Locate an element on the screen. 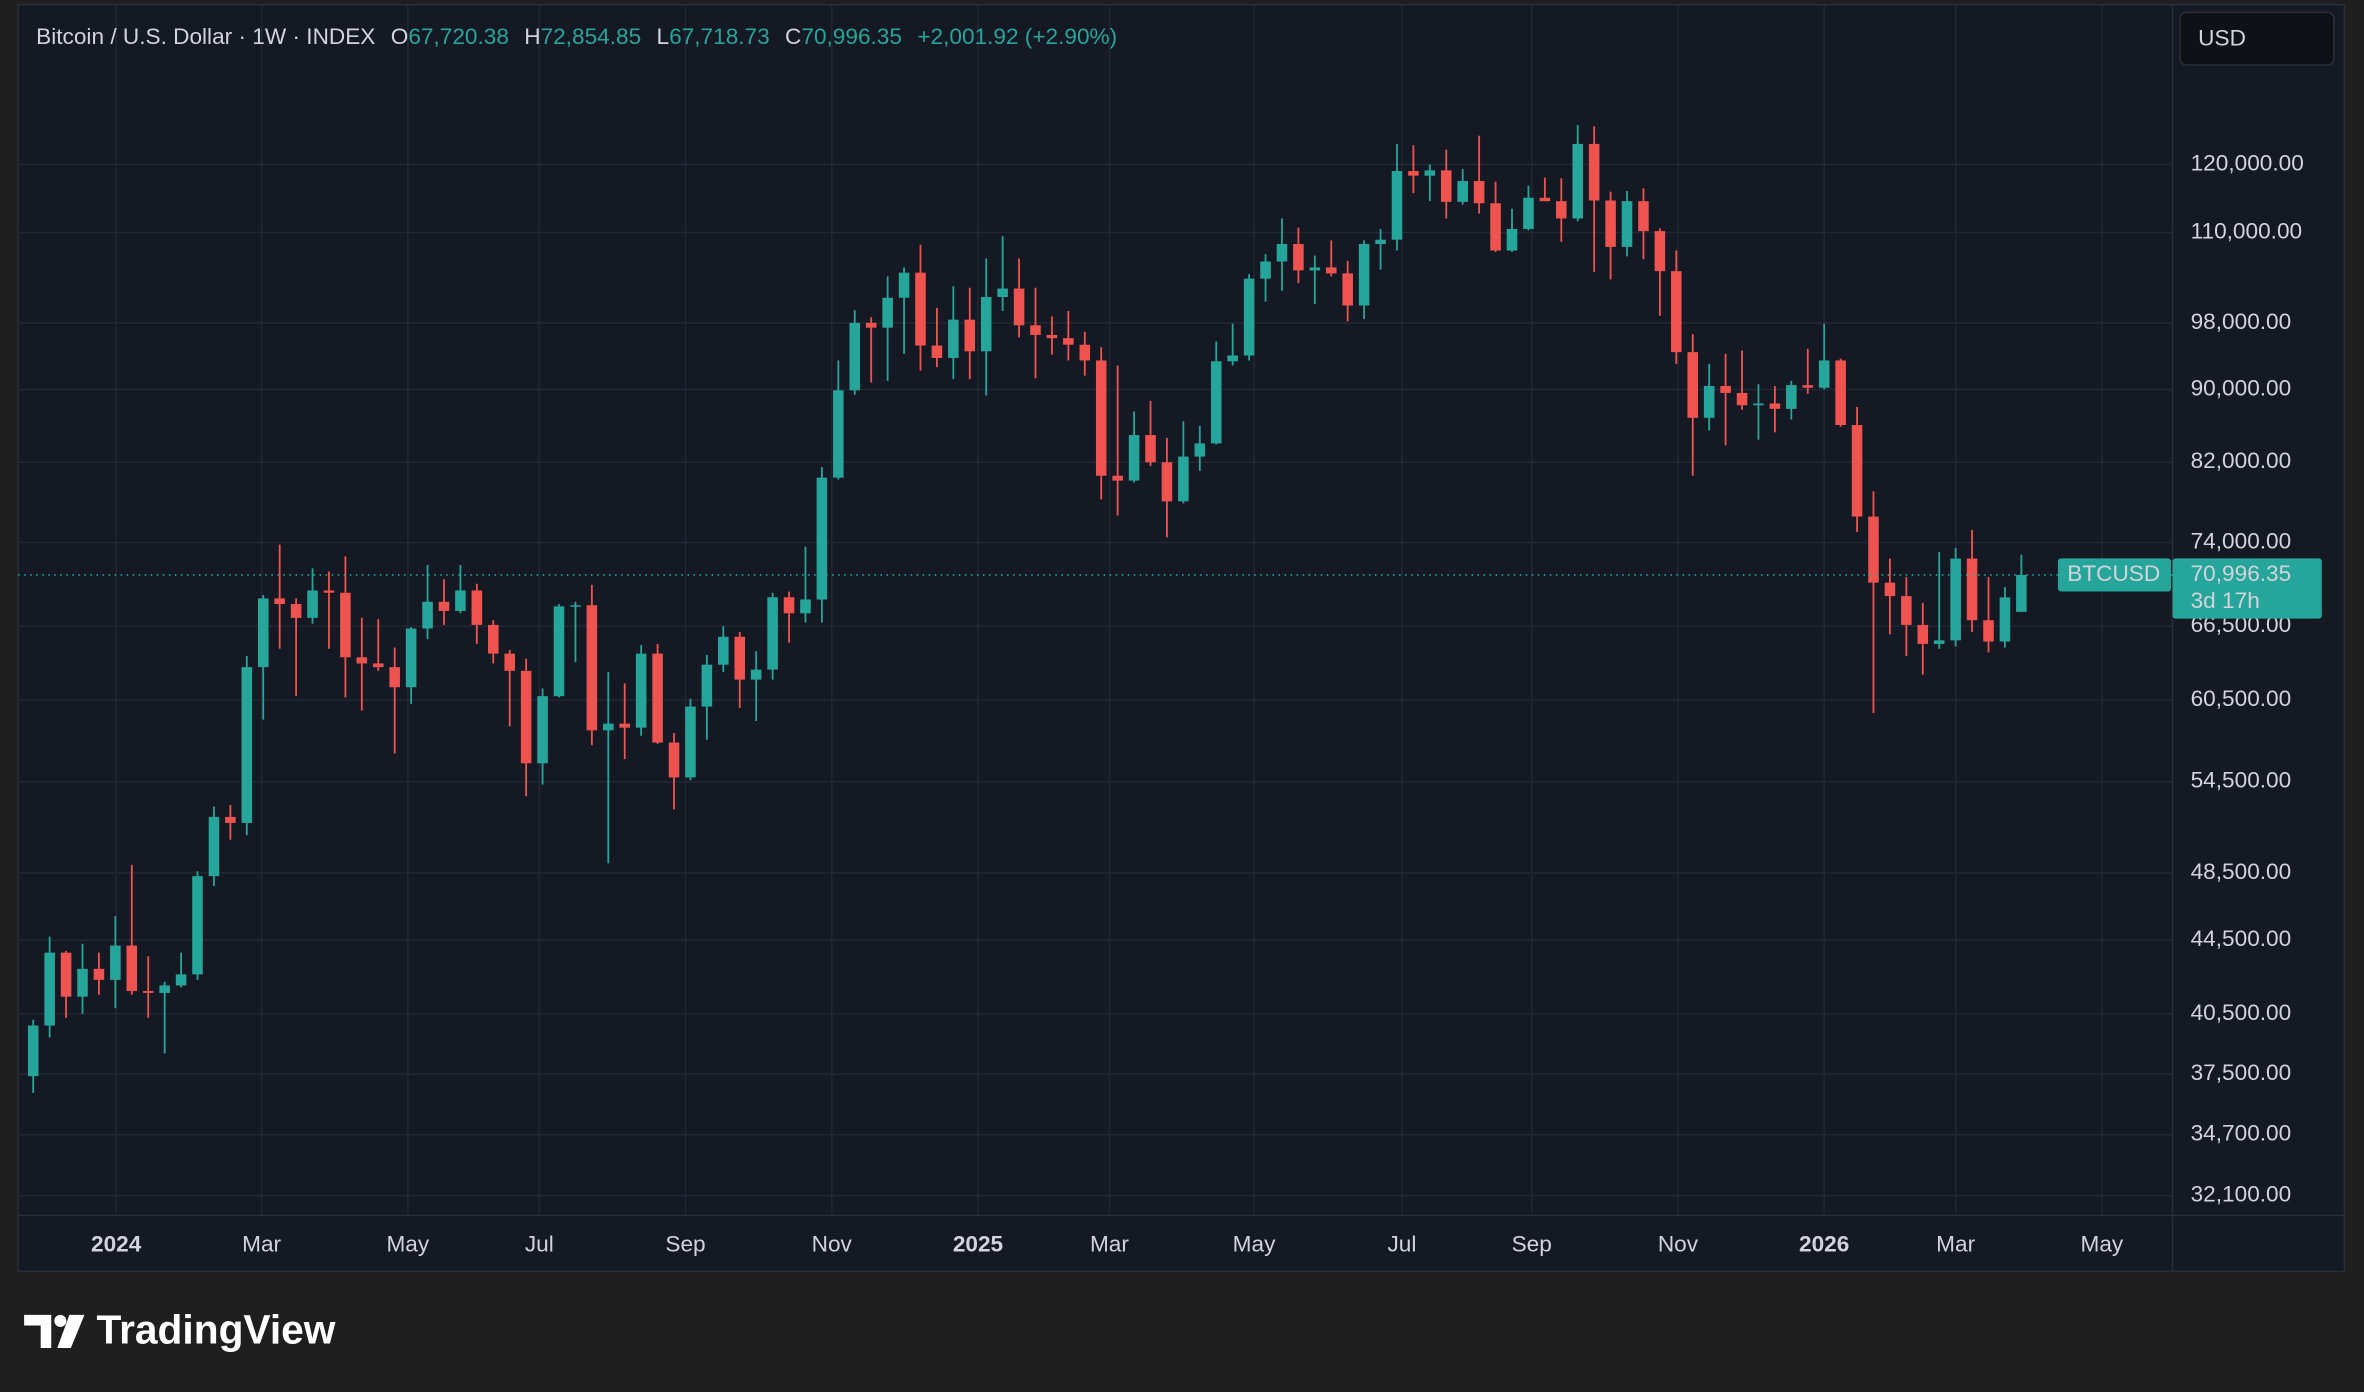 This screenshot has width=2364, height=1392. currency-button-bg is located at coordinates (2257, 38).